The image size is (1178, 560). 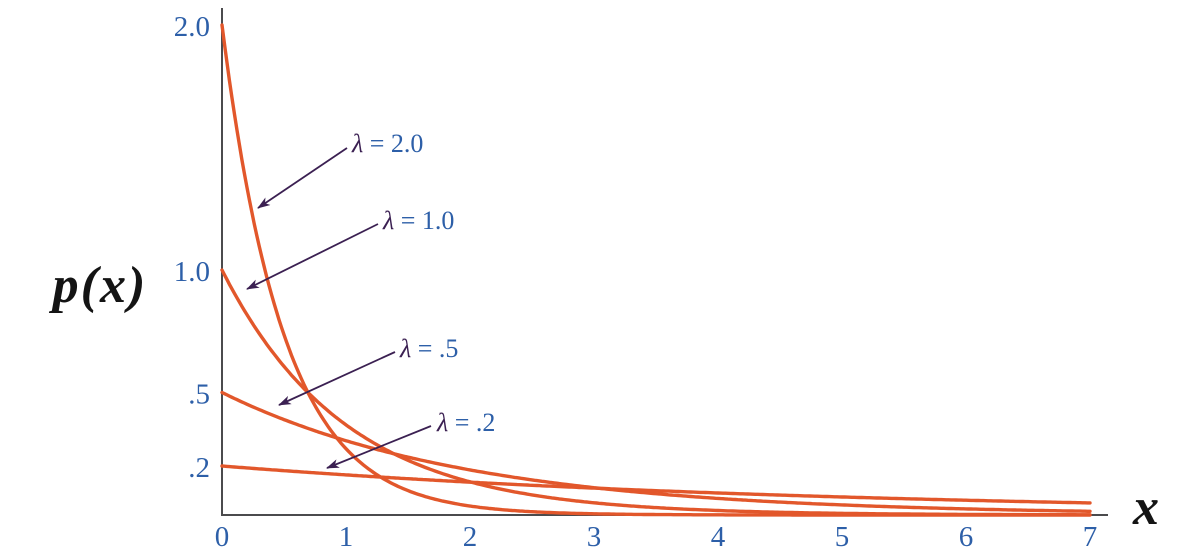 I want to click on y-tick-label-1.0: 1.0, so click(x=192, y=272).